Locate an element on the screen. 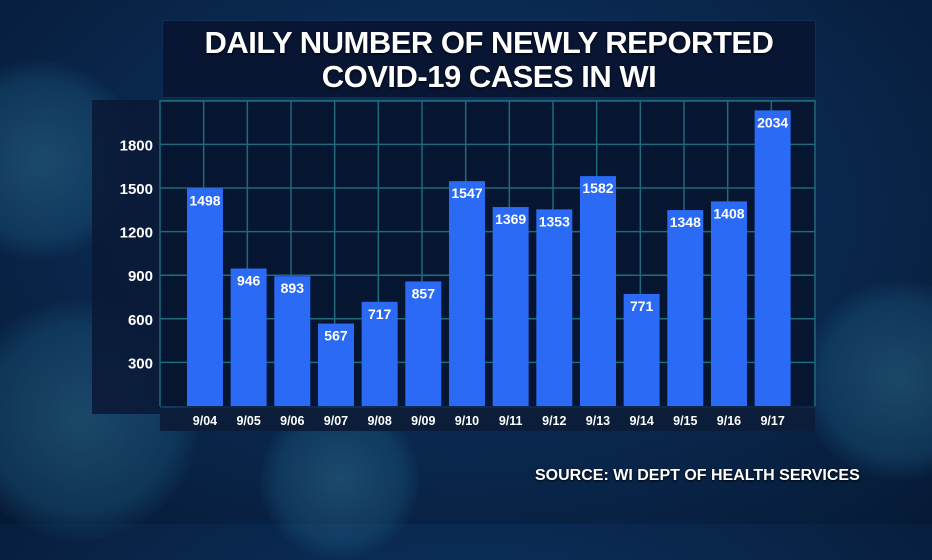 The height and width of the screenshot is (560, 932). bar-value-label: 946 is located at coordinates (249, 281).